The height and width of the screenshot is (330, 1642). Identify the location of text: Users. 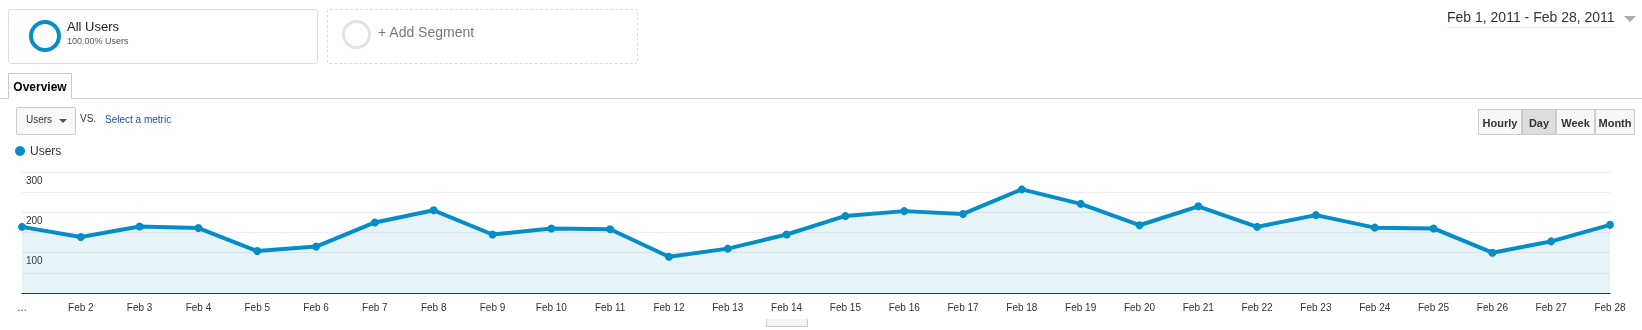
(39, 119).